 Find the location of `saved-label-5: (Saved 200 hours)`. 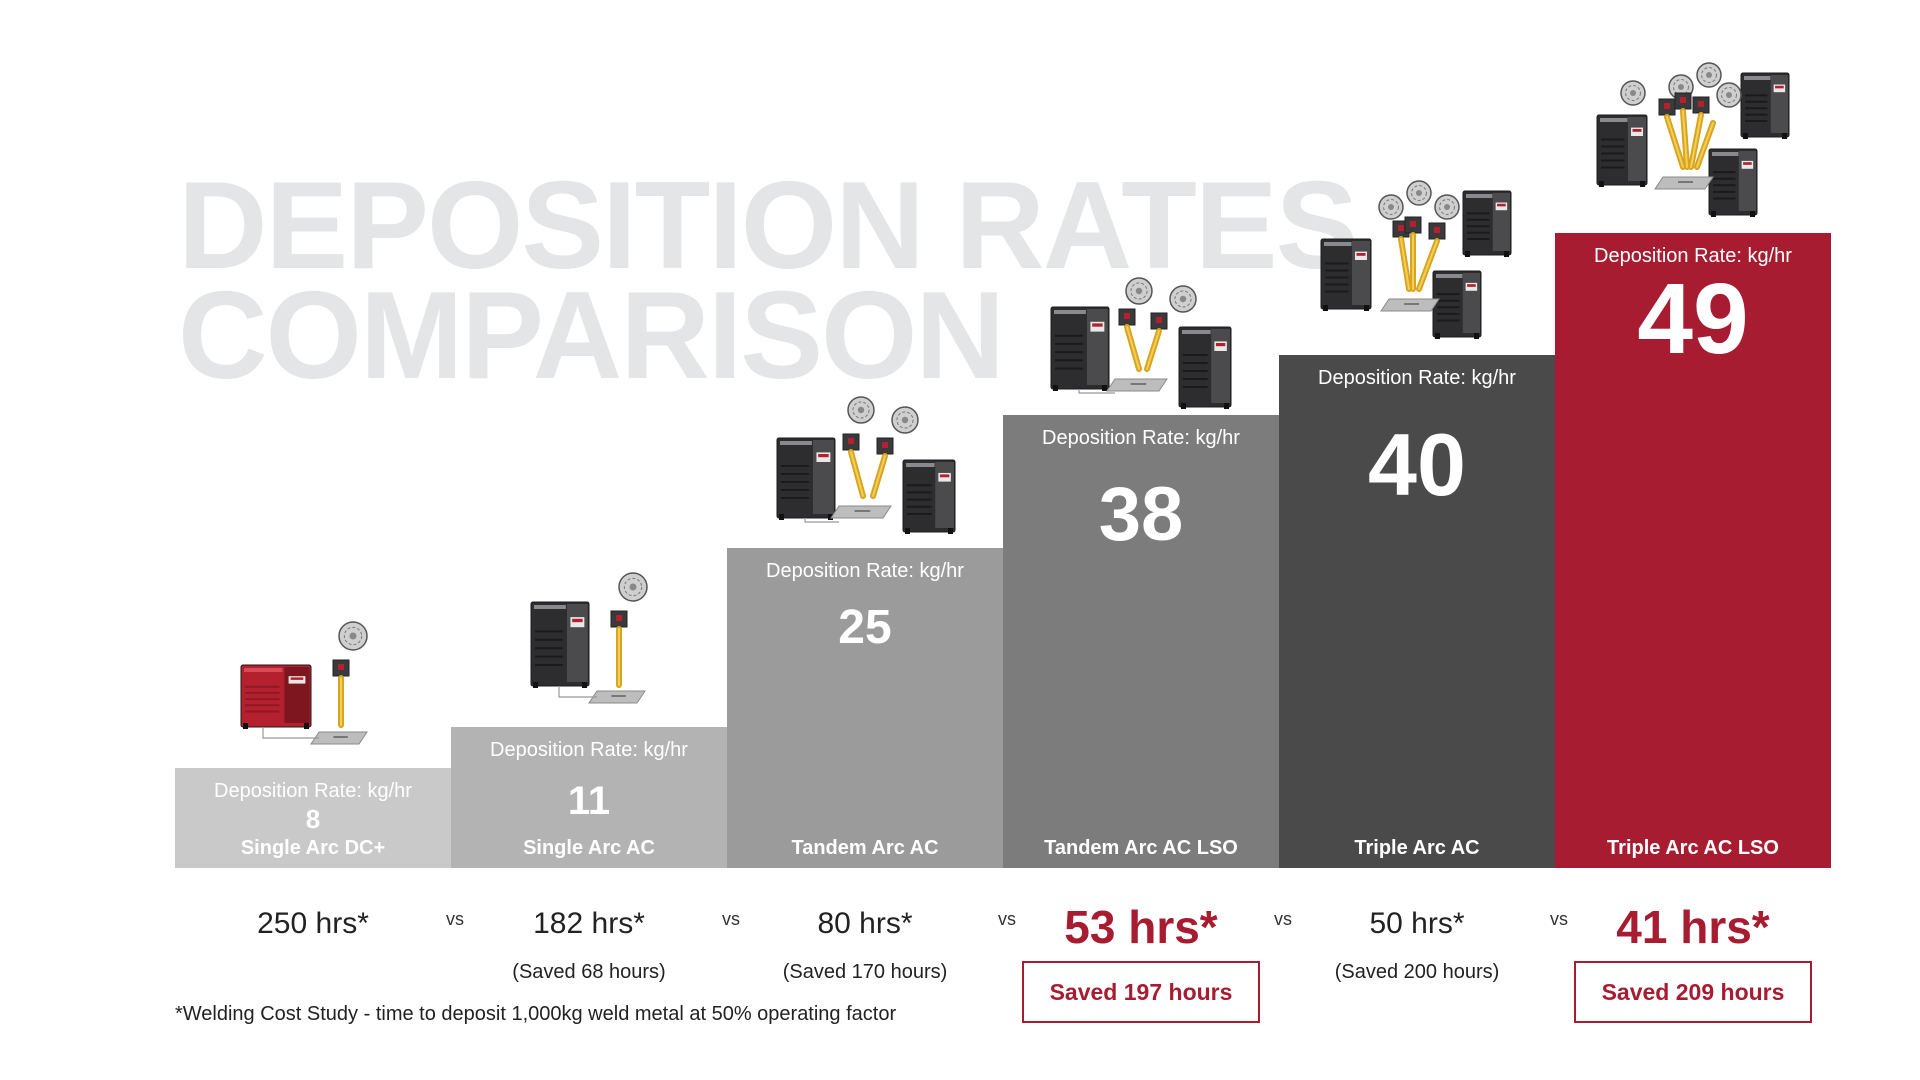

saved-label-5: (Saved 200 hours) is located at coordinates (1417, 972).